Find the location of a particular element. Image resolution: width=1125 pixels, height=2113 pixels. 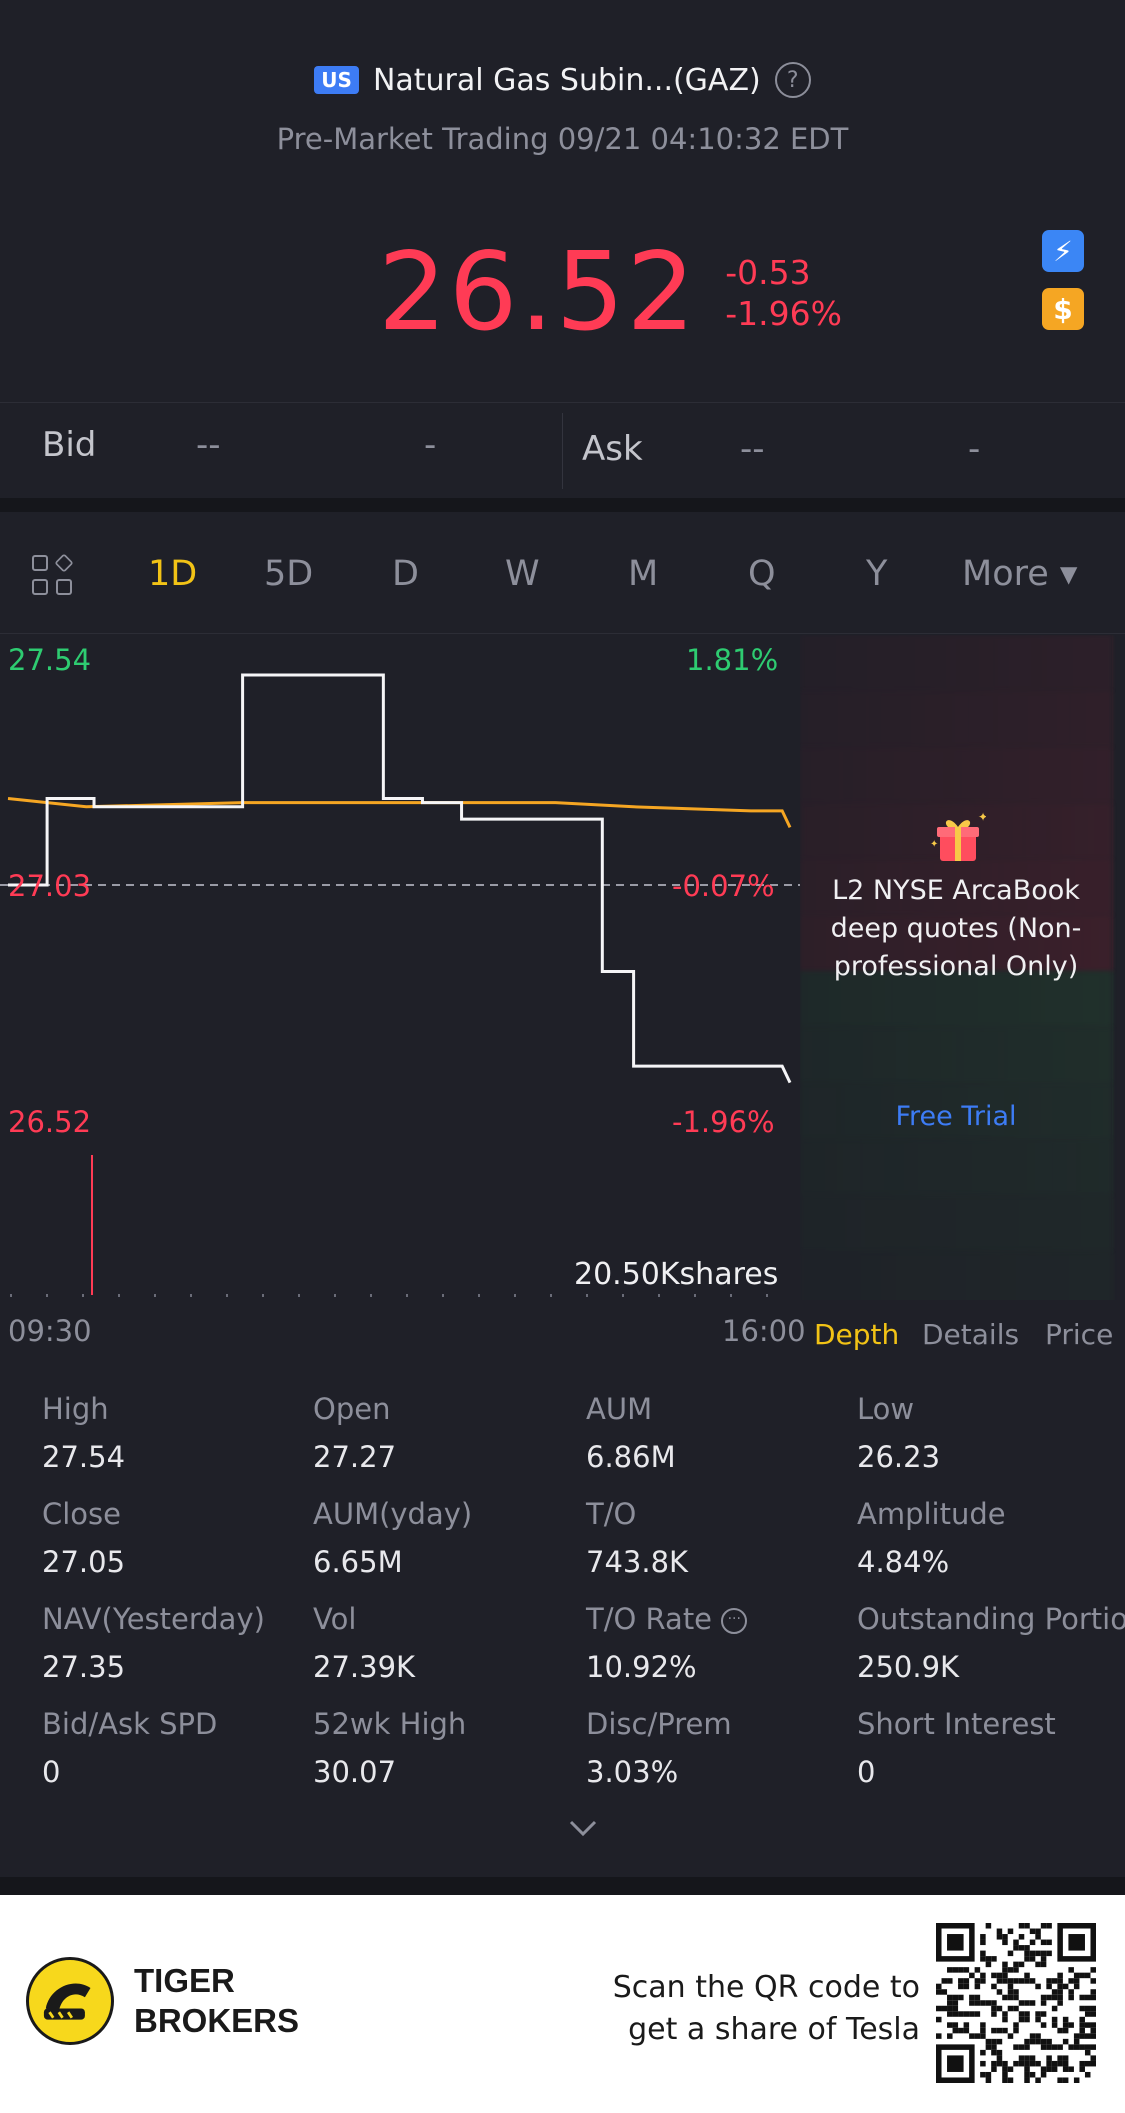

free-trial-link: Free Trial is located at coordinates (956, 1116).